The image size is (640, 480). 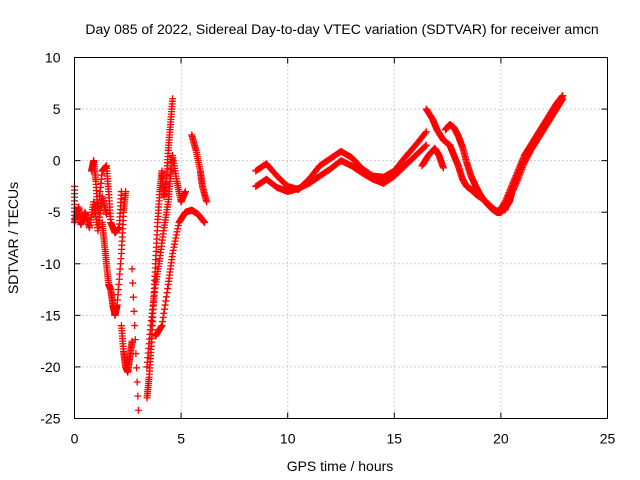 What do you see at coordinates (181, 439) in the screenshot?
I see `x-tick-label: 5` at bounding box center [181, 439].